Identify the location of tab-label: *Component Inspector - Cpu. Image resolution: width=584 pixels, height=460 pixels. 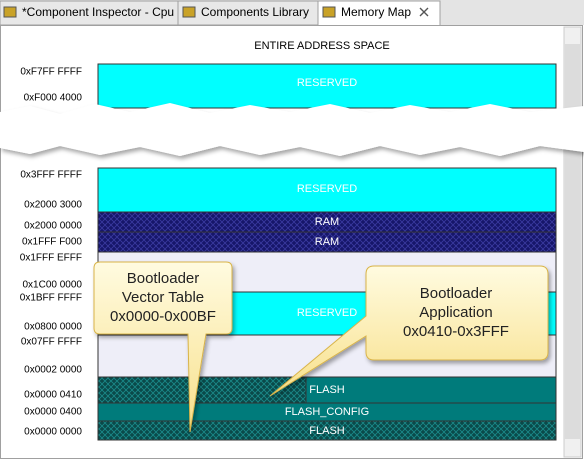
(98, 12).